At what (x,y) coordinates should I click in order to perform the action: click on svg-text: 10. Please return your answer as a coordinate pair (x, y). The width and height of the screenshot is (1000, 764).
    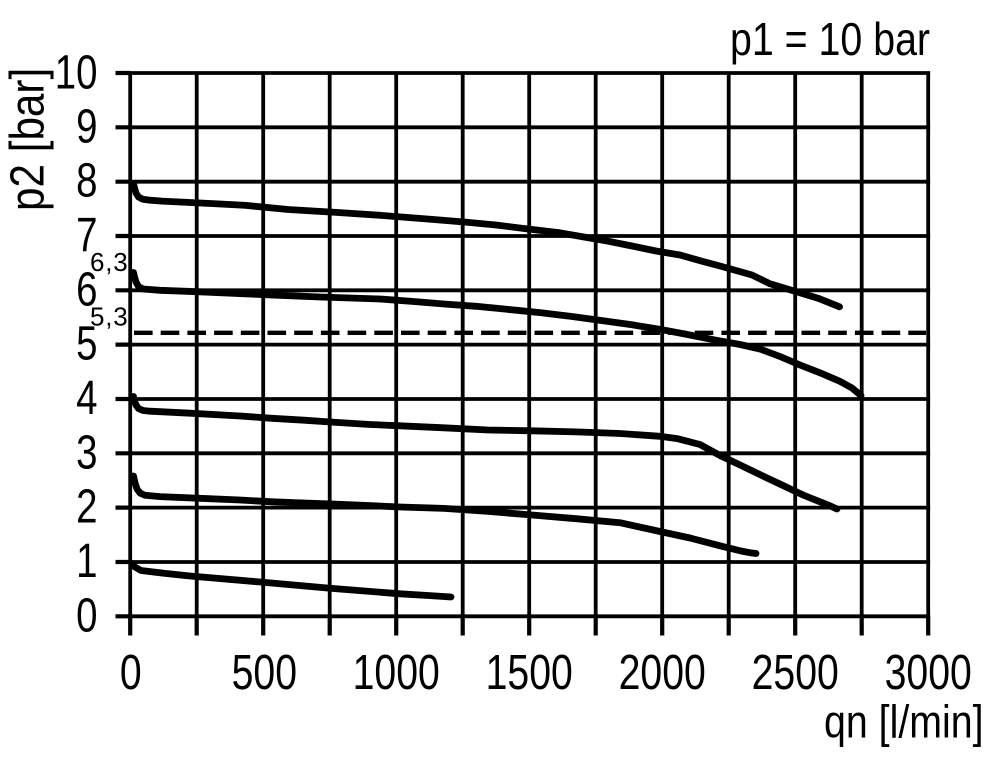
    Looking at the image, I should click on (76, 72).